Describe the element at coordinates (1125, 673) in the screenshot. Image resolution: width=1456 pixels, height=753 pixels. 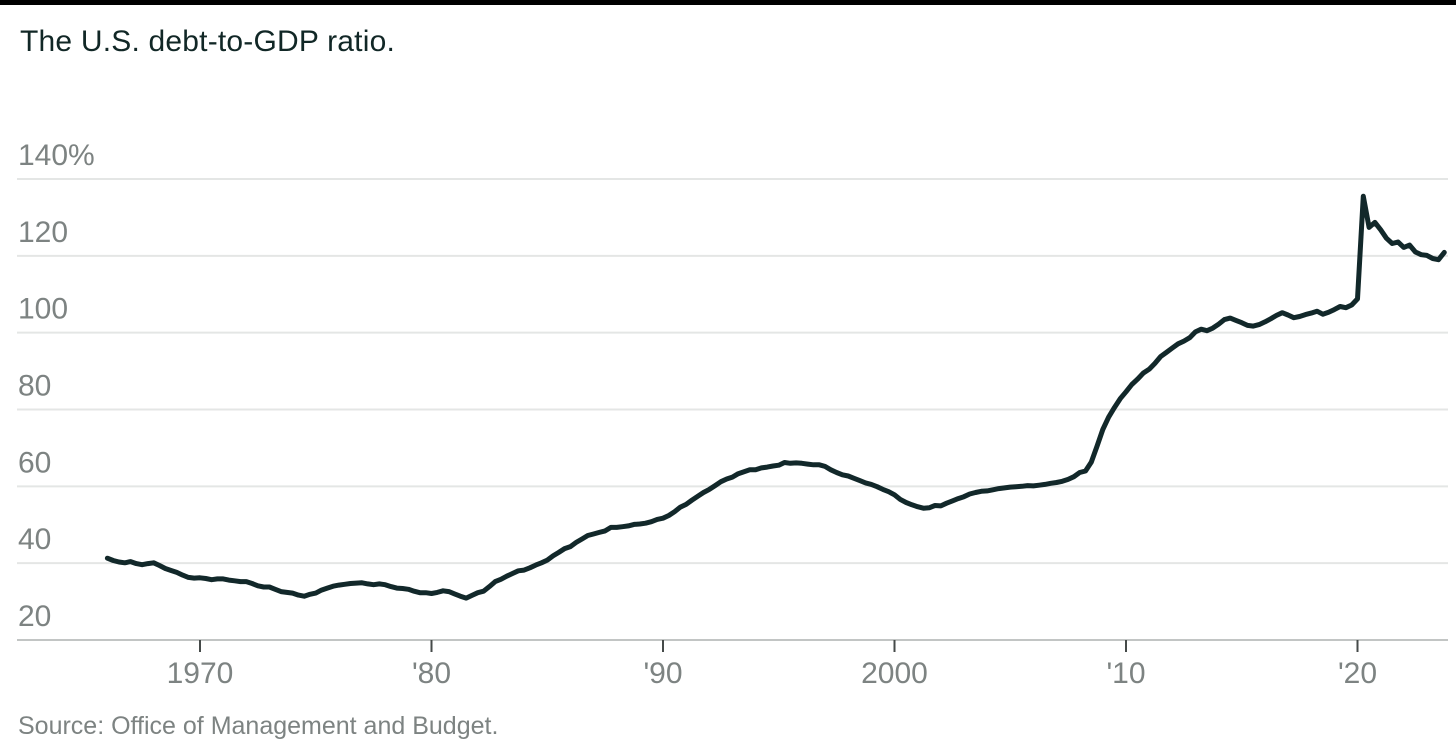
I see `x-axis-label: '10` at that location.